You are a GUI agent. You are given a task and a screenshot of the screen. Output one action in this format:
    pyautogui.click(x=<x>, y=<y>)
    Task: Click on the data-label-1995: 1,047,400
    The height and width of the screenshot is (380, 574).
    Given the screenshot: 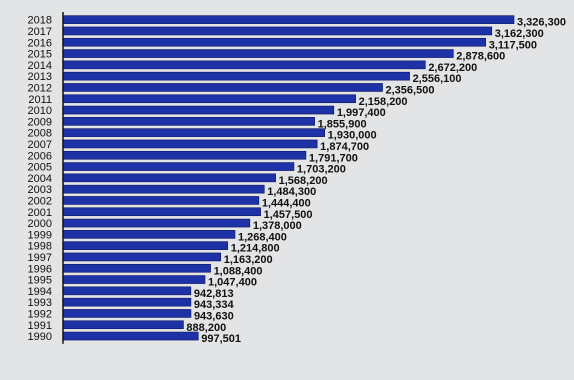 What is the action you would take?
    pyautogui.click(x=232, y=283)
    